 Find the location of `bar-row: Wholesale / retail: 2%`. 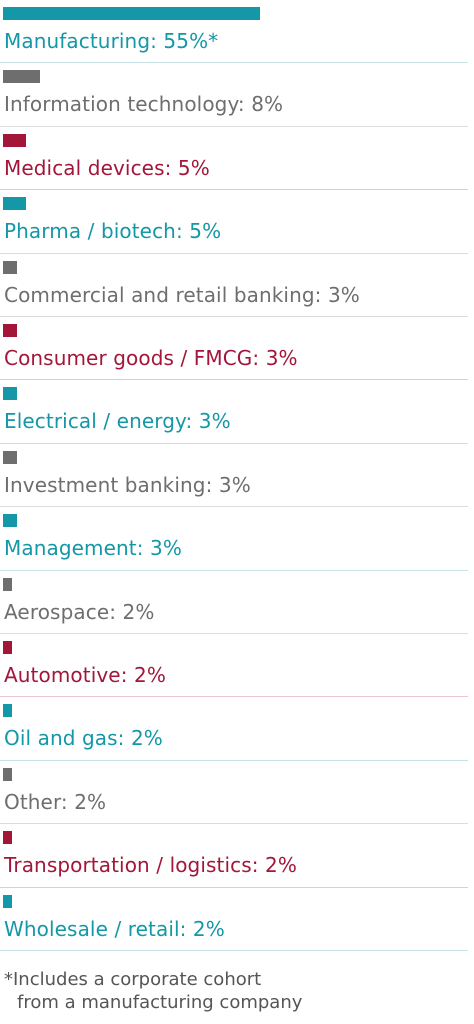

bar-row: Wholesale / retail: 2% is located at coordinates (237, 919).